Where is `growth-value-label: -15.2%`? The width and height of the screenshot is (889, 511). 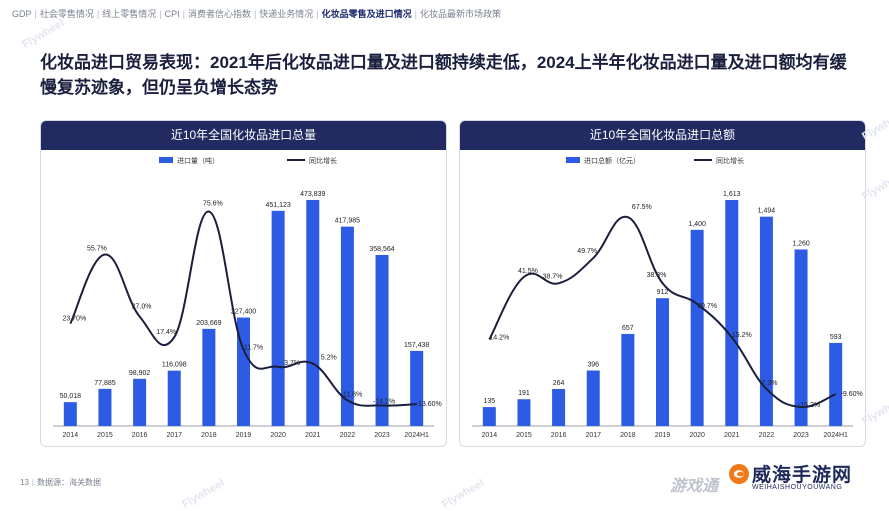 growth-value-label: -15.2% is located at coordinates (809, 405).